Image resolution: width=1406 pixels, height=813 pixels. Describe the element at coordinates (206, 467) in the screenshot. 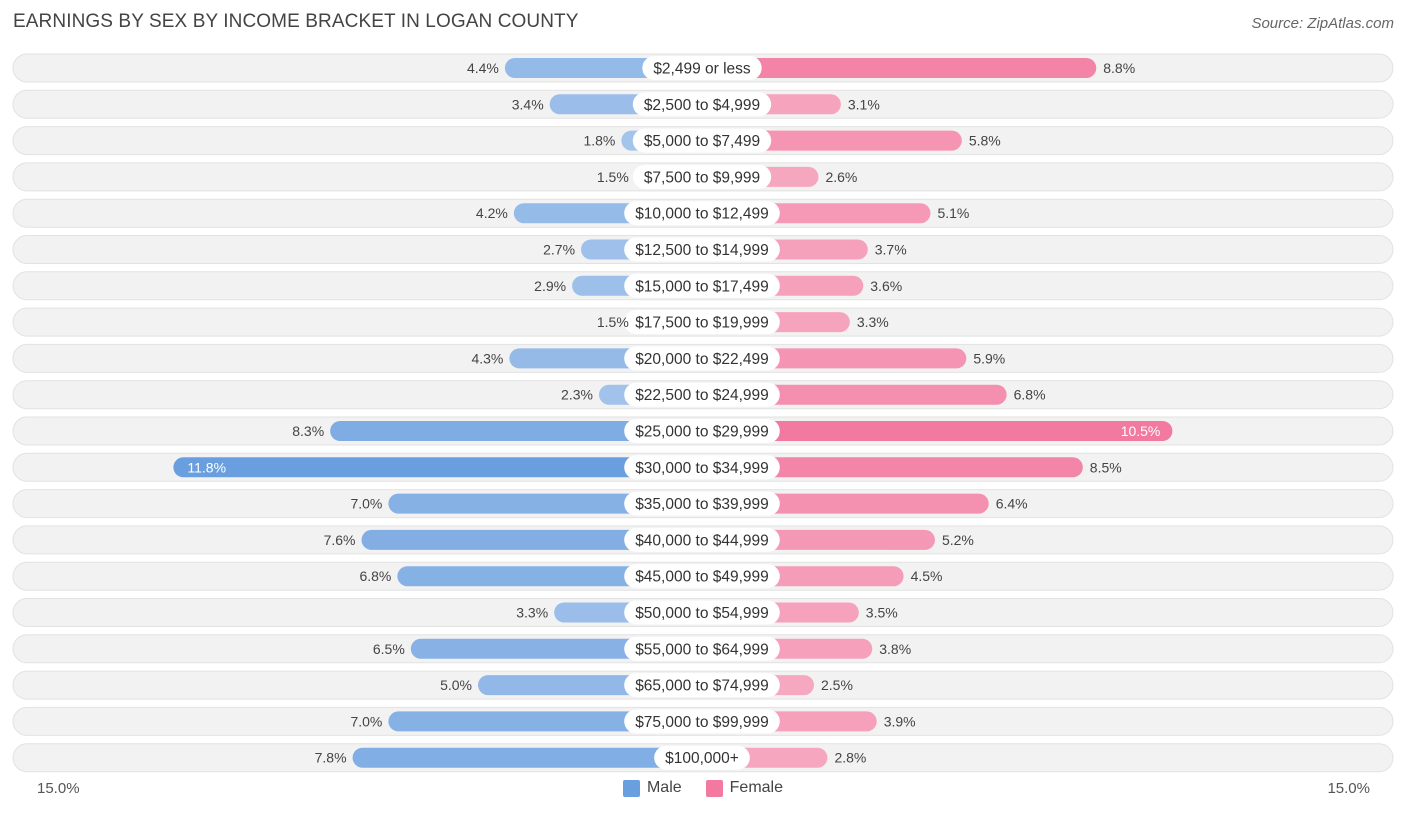

I see `male-value-label: 11.8%` at that location.